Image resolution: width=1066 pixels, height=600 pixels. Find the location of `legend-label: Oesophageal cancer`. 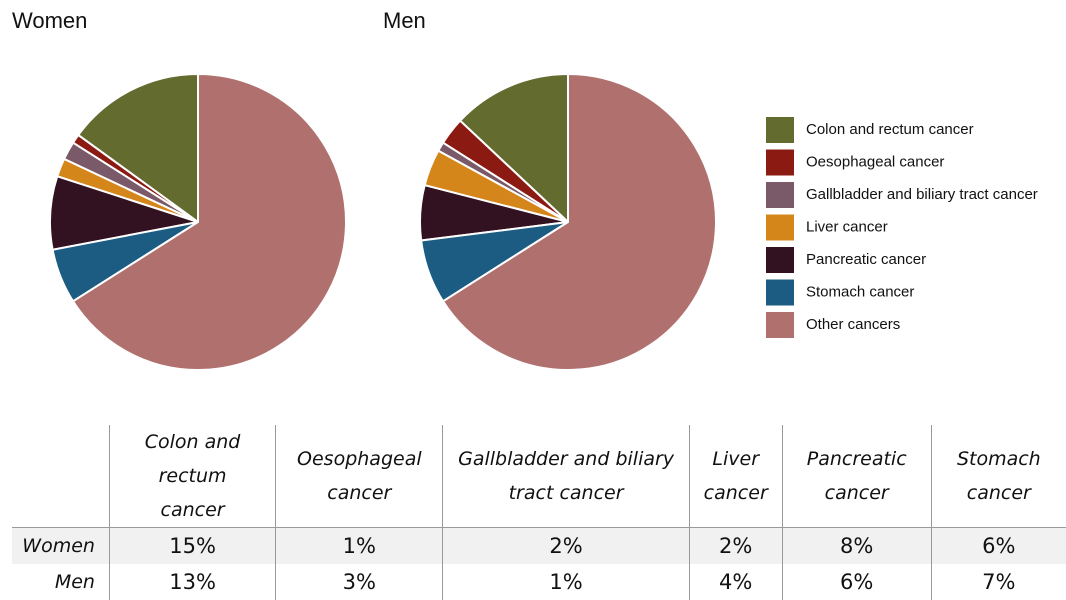

legend-label: Oesophageal cancer is located at coordinates (875, 161).